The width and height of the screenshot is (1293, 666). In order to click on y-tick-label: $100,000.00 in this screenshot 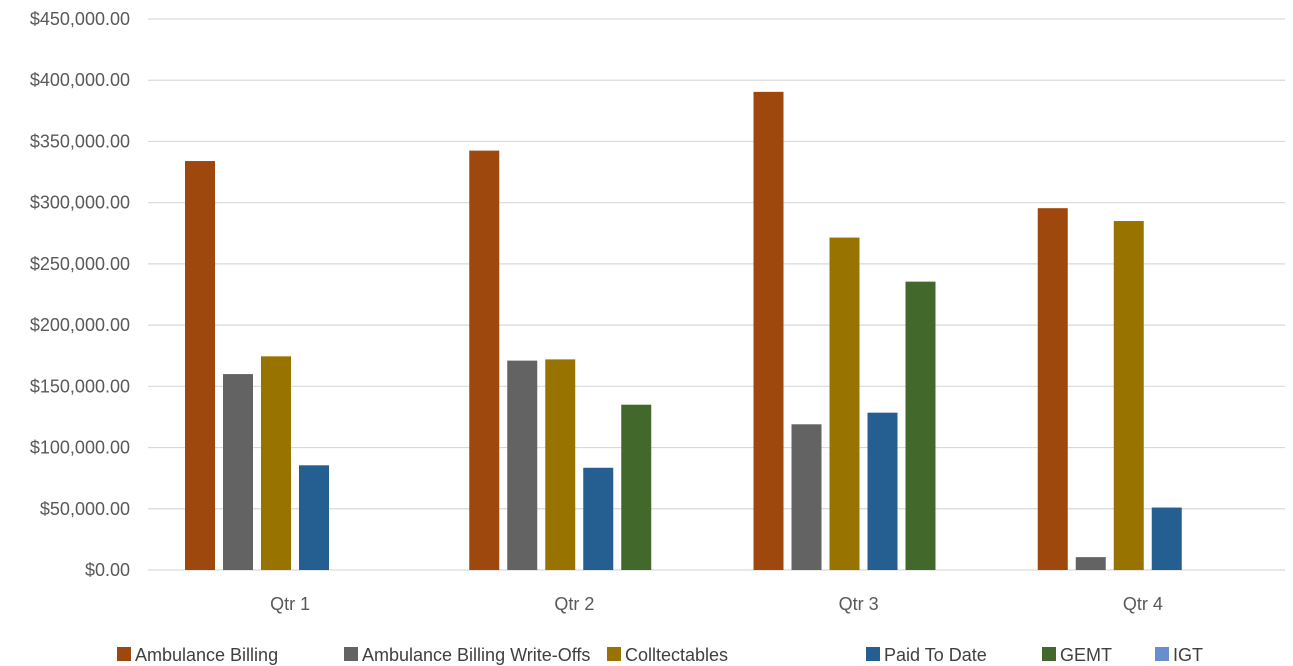, I will do `click(80, 448)`.